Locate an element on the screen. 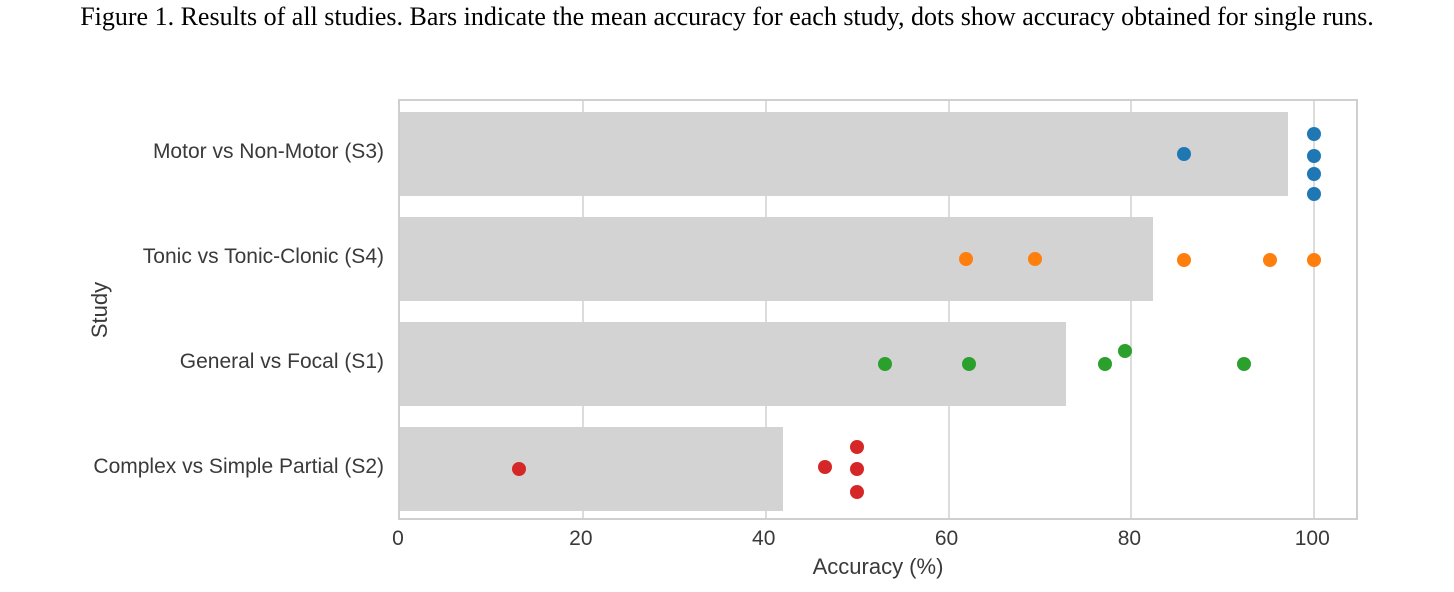  x-tick-label-40: 40 is located at coordinates (764, 538).